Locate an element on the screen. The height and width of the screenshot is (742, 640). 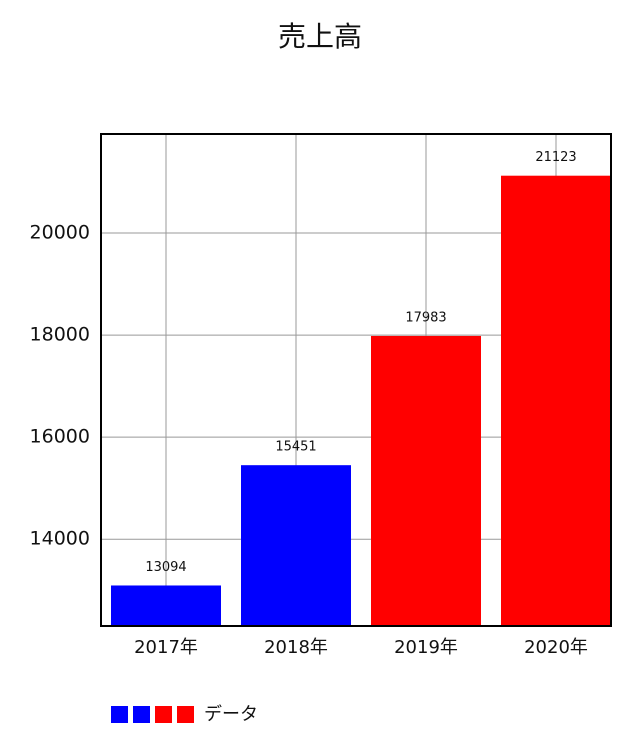
x-tick-label: 2019年 is located at coordinates (426, 647).